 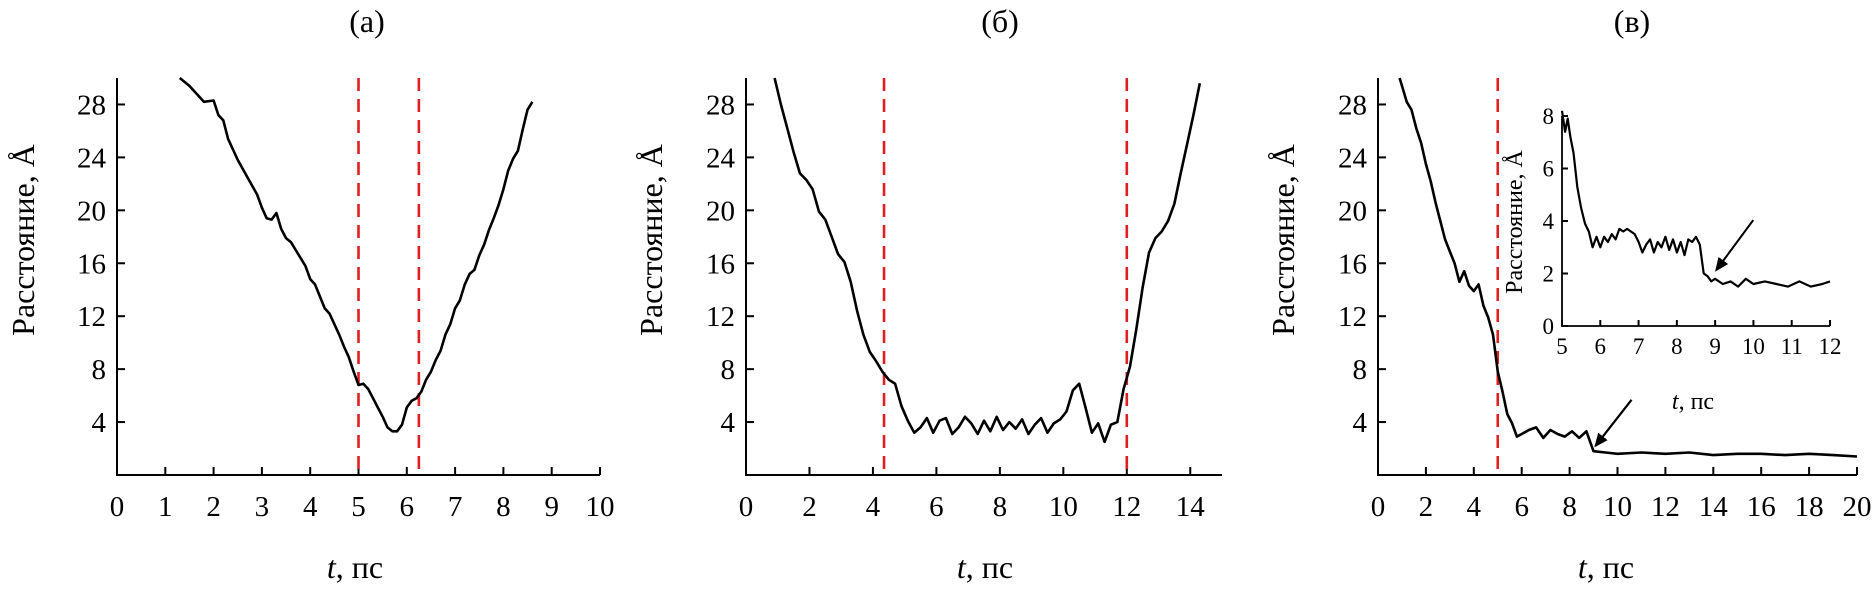 I want to click on x-tick-label: 3, so click(x=262, y=507).